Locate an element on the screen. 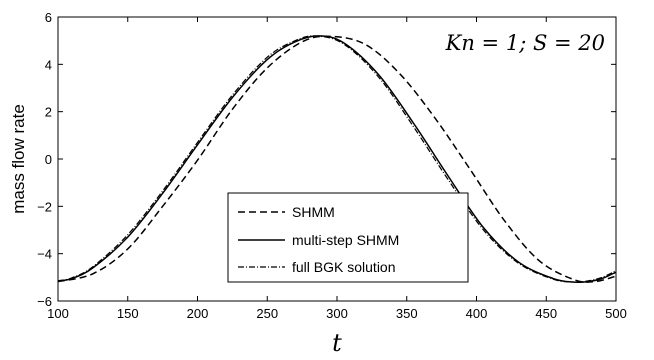  y-axis-label: mass flow rate is located at coordinates (18, 159).